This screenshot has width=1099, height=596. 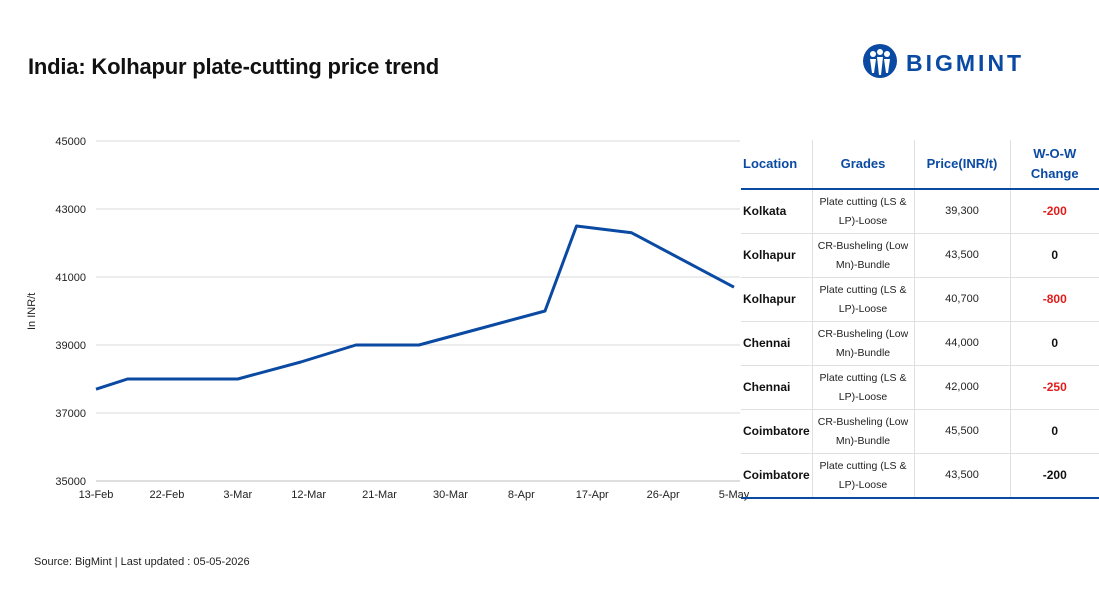 What do you see at coordinates (96, 495) in the screenshot?
I see `x-tick-label: 13-Feb` at bounding box center [96, 495].